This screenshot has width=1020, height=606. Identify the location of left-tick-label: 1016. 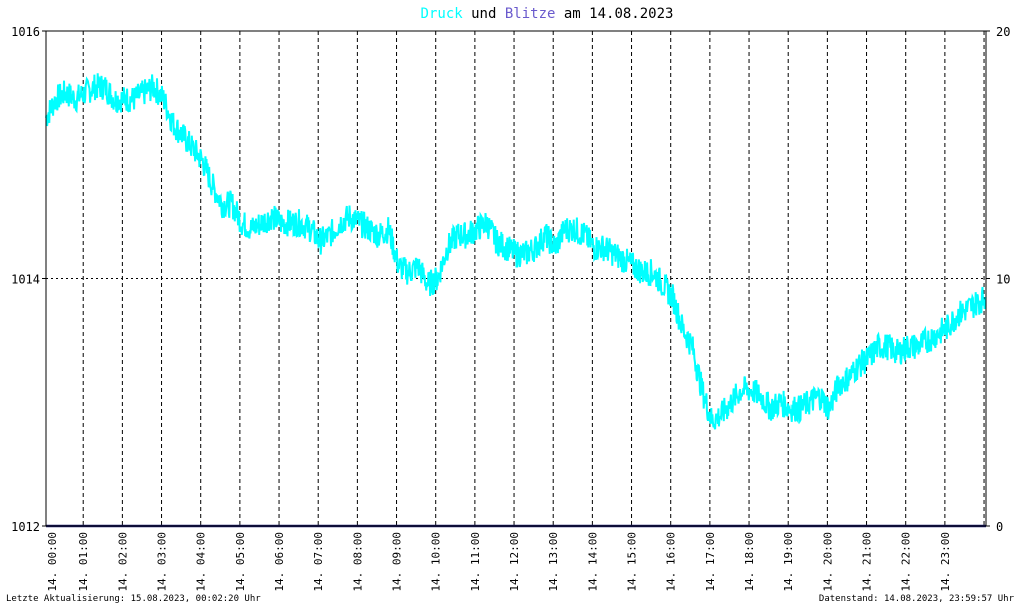
(25, 32).